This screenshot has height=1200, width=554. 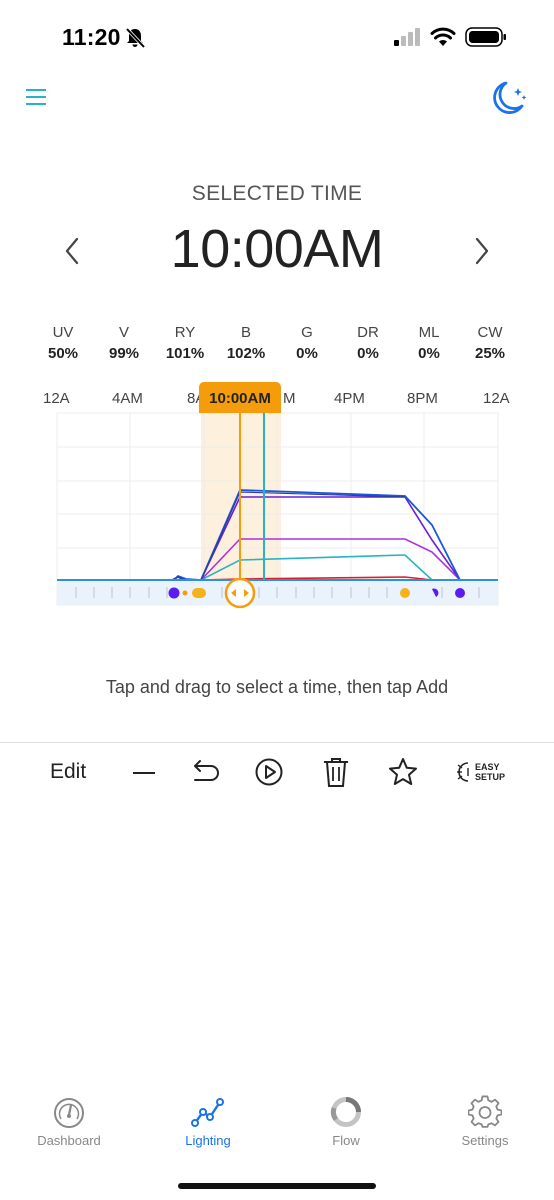 I want to click on time-axis-labels: 12A 4AM 8A M 4PM 8PM 12A, so click(x=277, y=401).